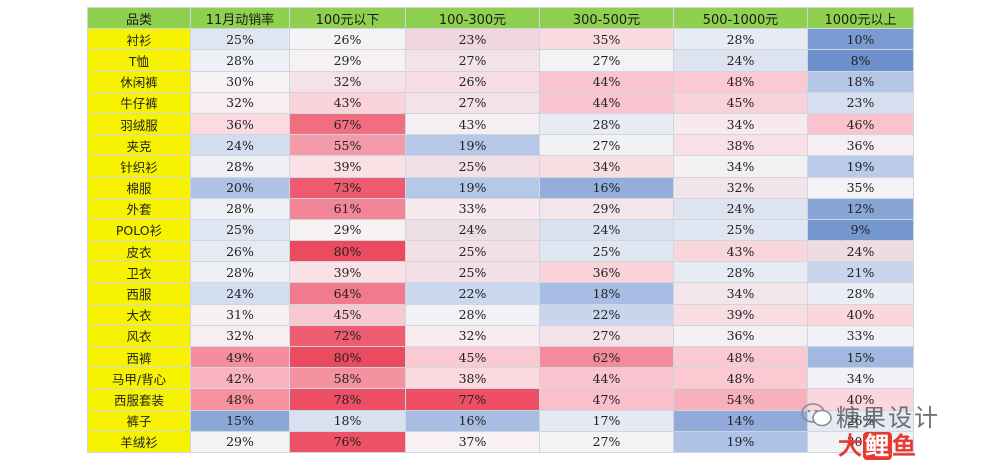 The height and width of the screenshot is (464, 996). I want to click on table-row: T恤 28% 29% 27% 27% 24% 8%, so click(500, 60).